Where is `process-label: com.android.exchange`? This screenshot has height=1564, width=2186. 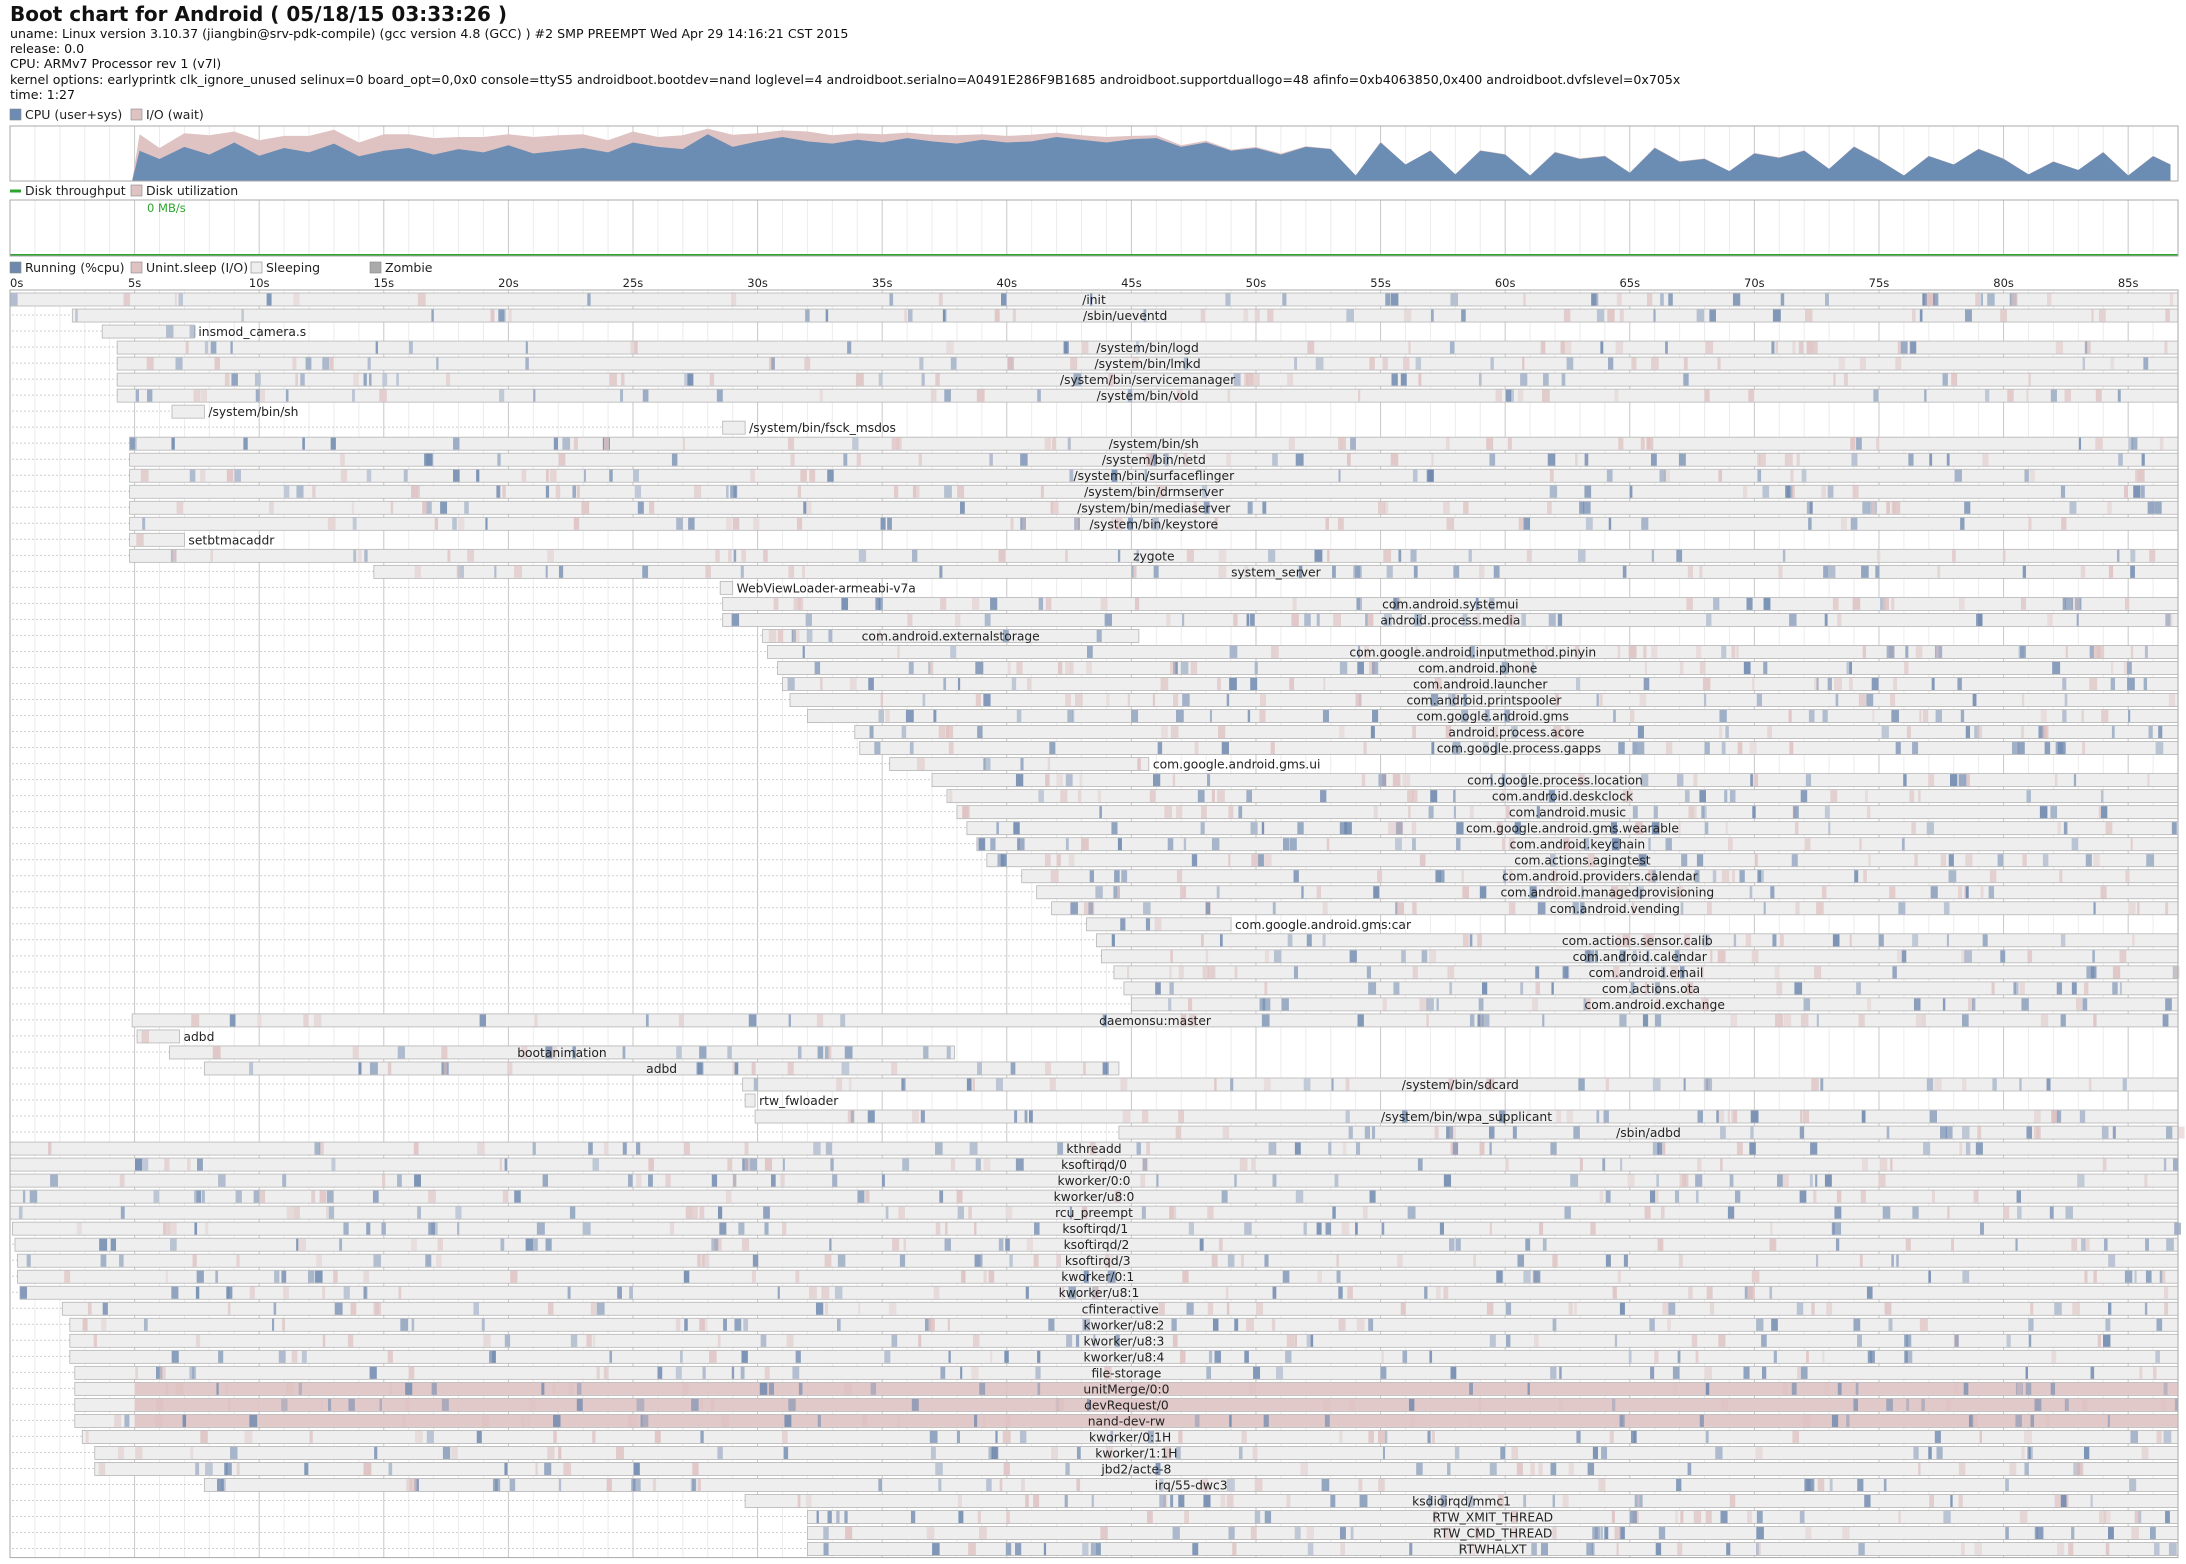 process-label: com.android.exchange is located at coordinates (1654, 1005).